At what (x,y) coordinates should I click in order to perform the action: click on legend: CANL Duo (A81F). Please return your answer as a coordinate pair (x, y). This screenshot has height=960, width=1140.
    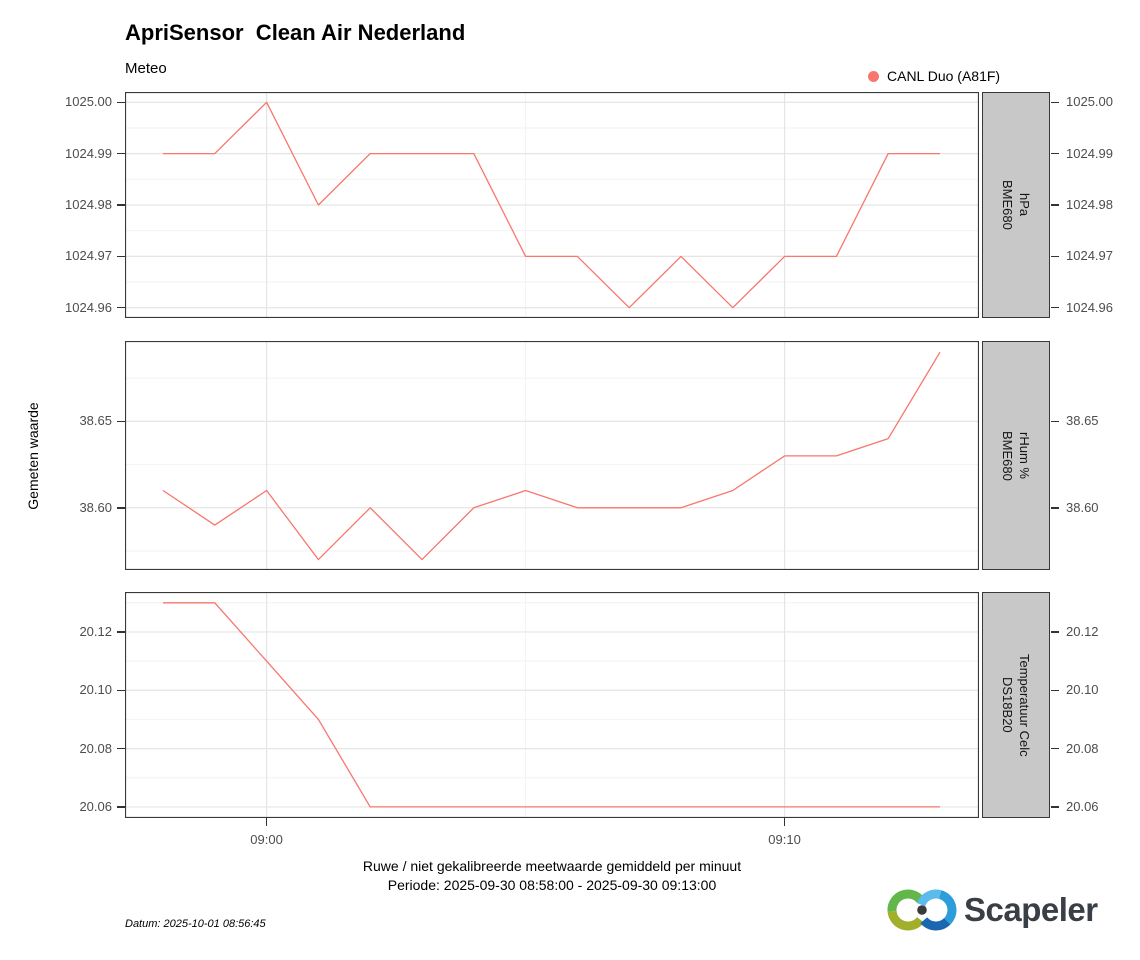
    Looking at the image, I should click on (934, 76).